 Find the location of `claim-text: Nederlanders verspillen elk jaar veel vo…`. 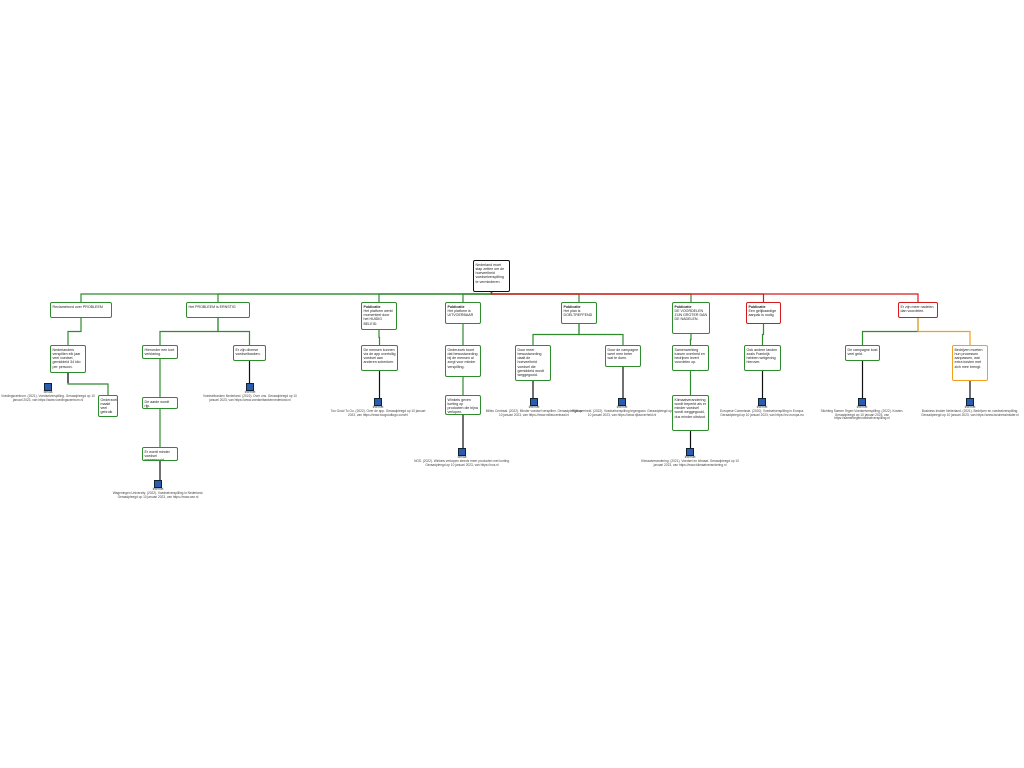

claim-text: Nederlanders verspillen elk jaar veel vo… is located at coordinates (66, 358).